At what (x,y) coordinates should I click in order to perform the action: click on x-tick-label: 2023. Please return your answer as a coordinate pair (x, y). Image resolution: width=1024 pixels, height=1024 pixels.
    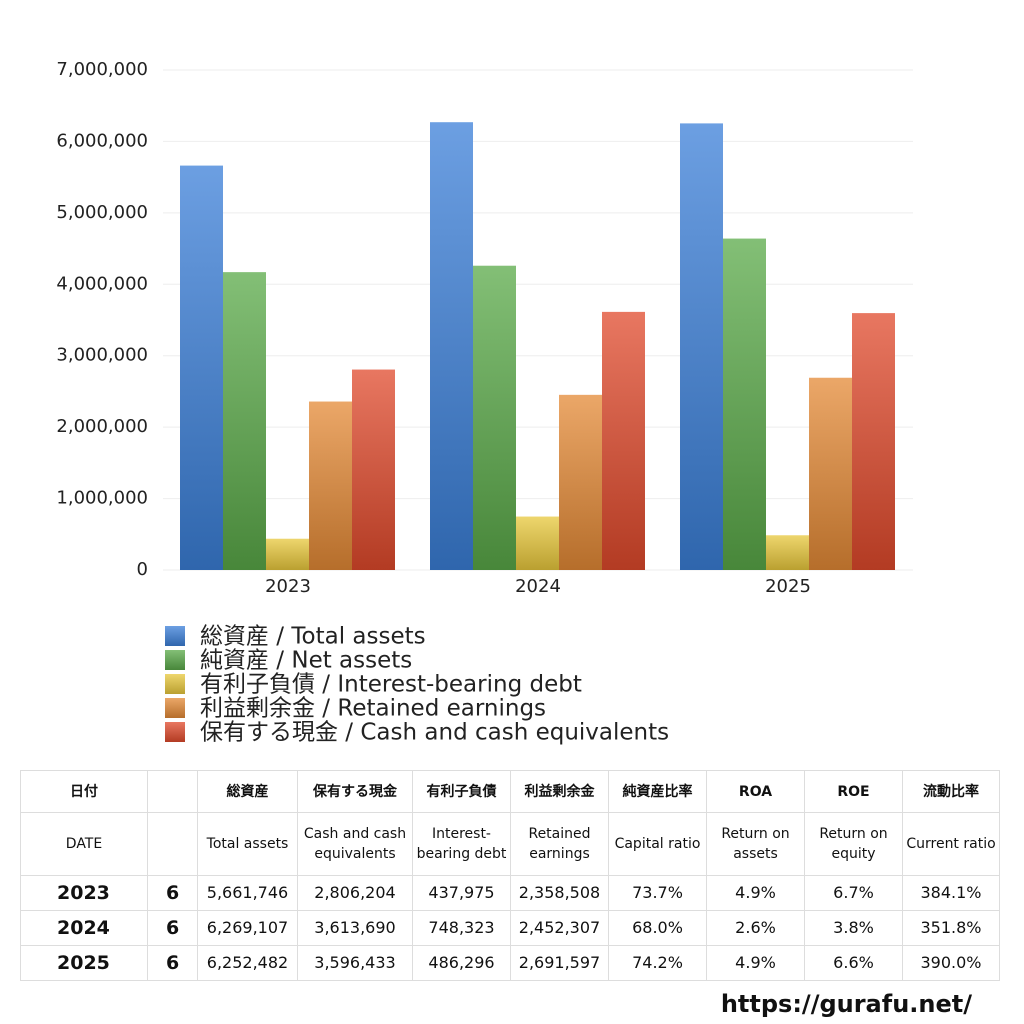
    Looking at the image, I should click on (288, 586).